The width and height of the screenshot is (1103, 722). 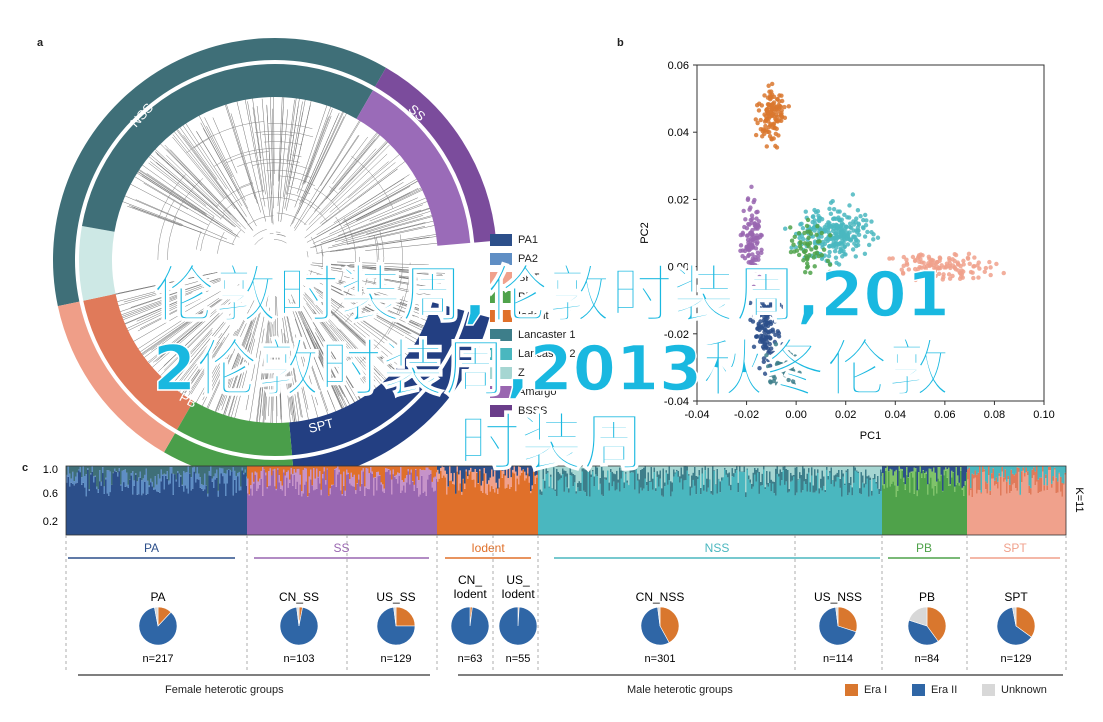 What do you see at coordinates (547, 353) in the screenshot?
I see `legend-label: Lancaster 2` at bounding box center [547, 353].